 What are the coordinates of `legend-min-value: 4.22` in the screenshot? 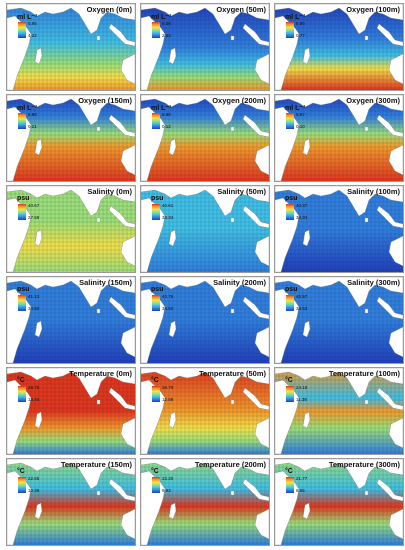 It's located at (32, 35).